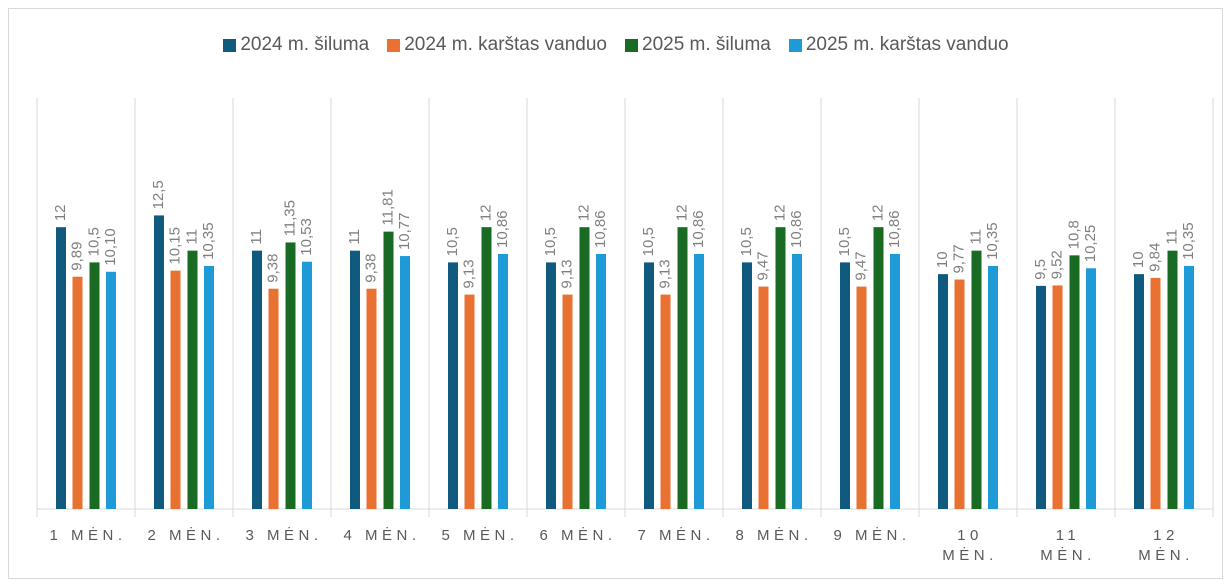 Image resolution: width=1232 pixels, height=585 pixels. What do you see at coordinates (578, 535) in the screenshot?
I see `x-tick-label: 6 MĖN.` at bounding box center [578, 535].